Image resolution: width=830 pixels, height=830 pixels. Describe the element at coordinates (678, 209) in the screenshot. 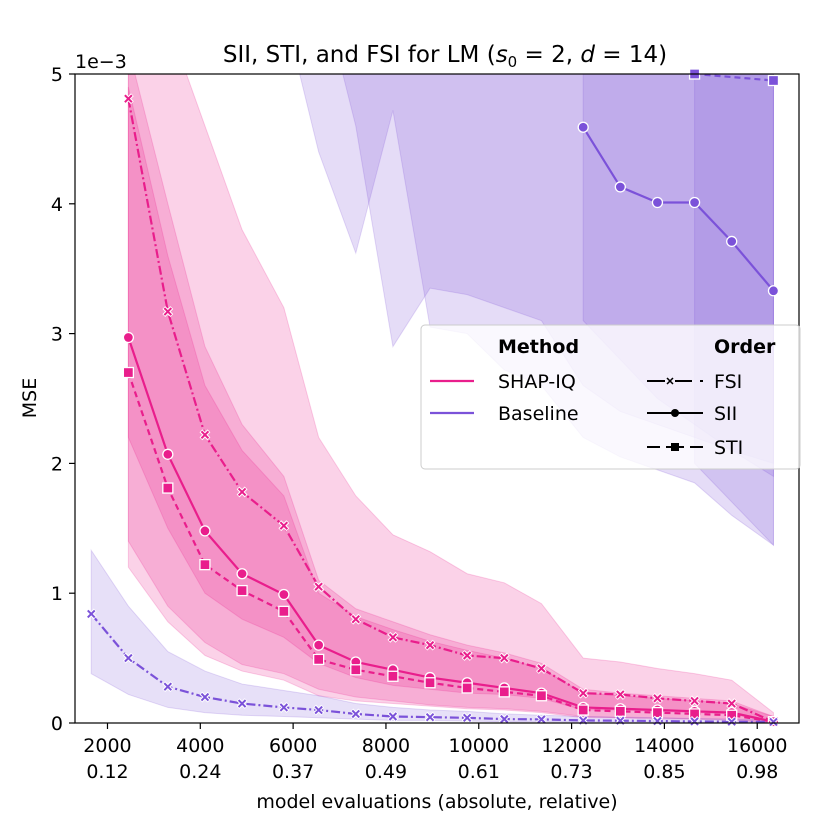

I see `line-baseline-sii` at that location.